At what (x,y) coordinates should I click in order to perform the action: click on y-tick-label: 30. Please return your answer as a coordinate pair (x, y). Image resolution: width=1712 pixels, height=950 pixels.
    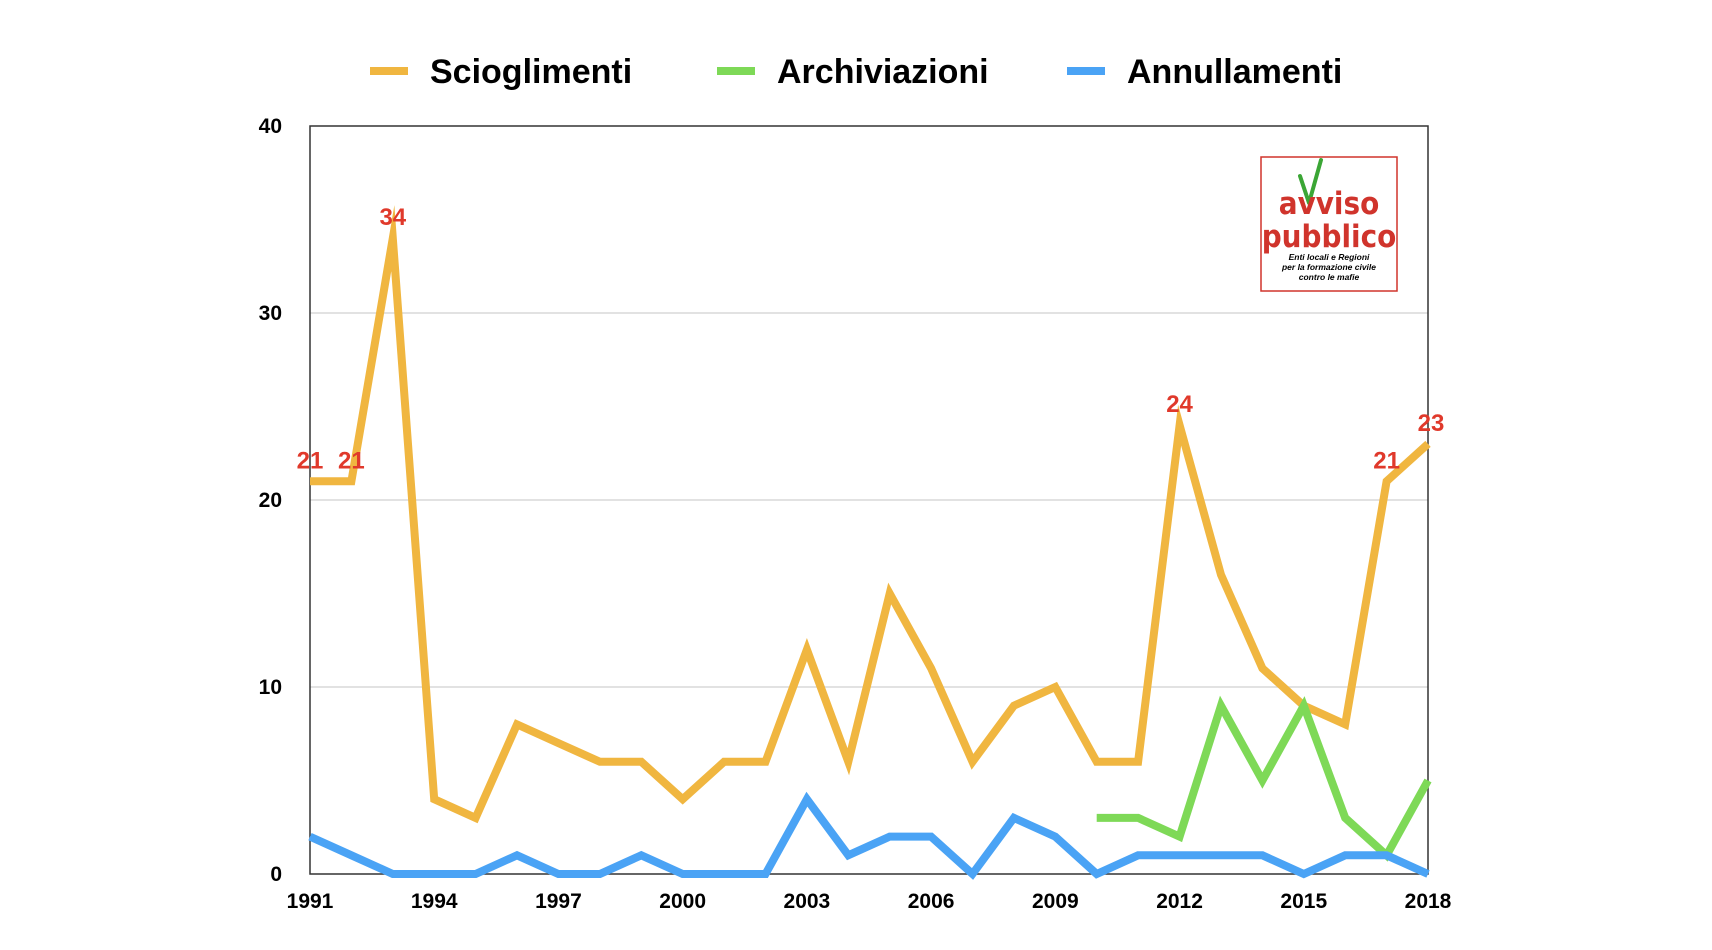
    Looking at the image, I should click on (270, 313).